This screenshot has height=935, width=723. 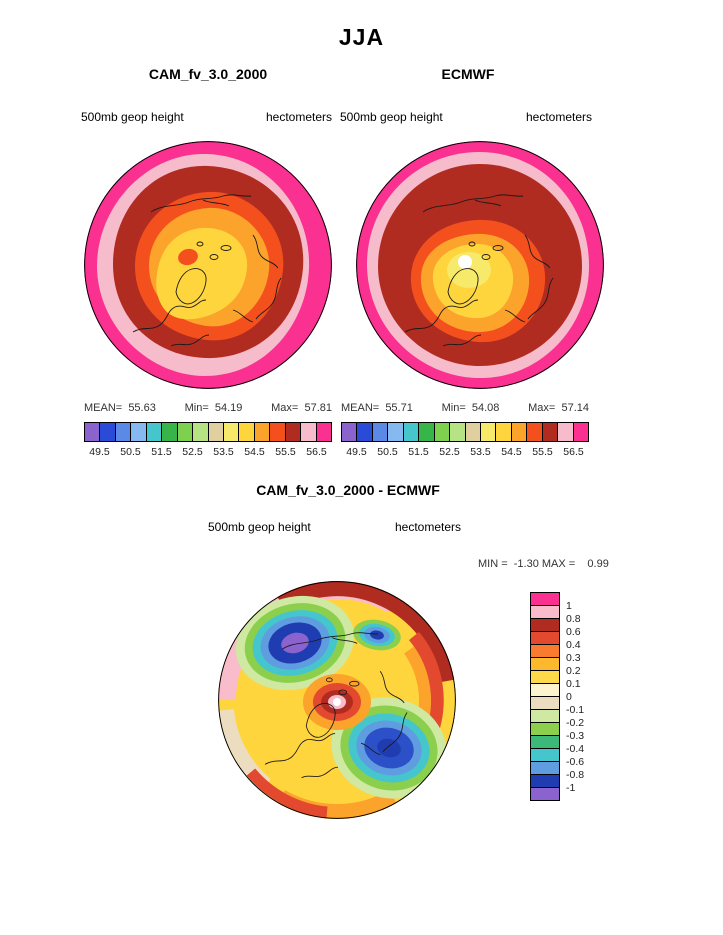 What do you see at coordinates (573, 658) in the screenshot?
I see `diff-legend-label: 0.3` at bounding box center [573, 658].